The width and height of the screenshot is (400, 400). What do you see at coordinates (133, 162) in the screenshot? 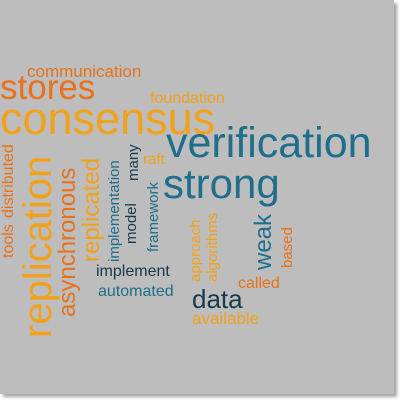
I see `word-many: many` at bounding box center [133, 162].